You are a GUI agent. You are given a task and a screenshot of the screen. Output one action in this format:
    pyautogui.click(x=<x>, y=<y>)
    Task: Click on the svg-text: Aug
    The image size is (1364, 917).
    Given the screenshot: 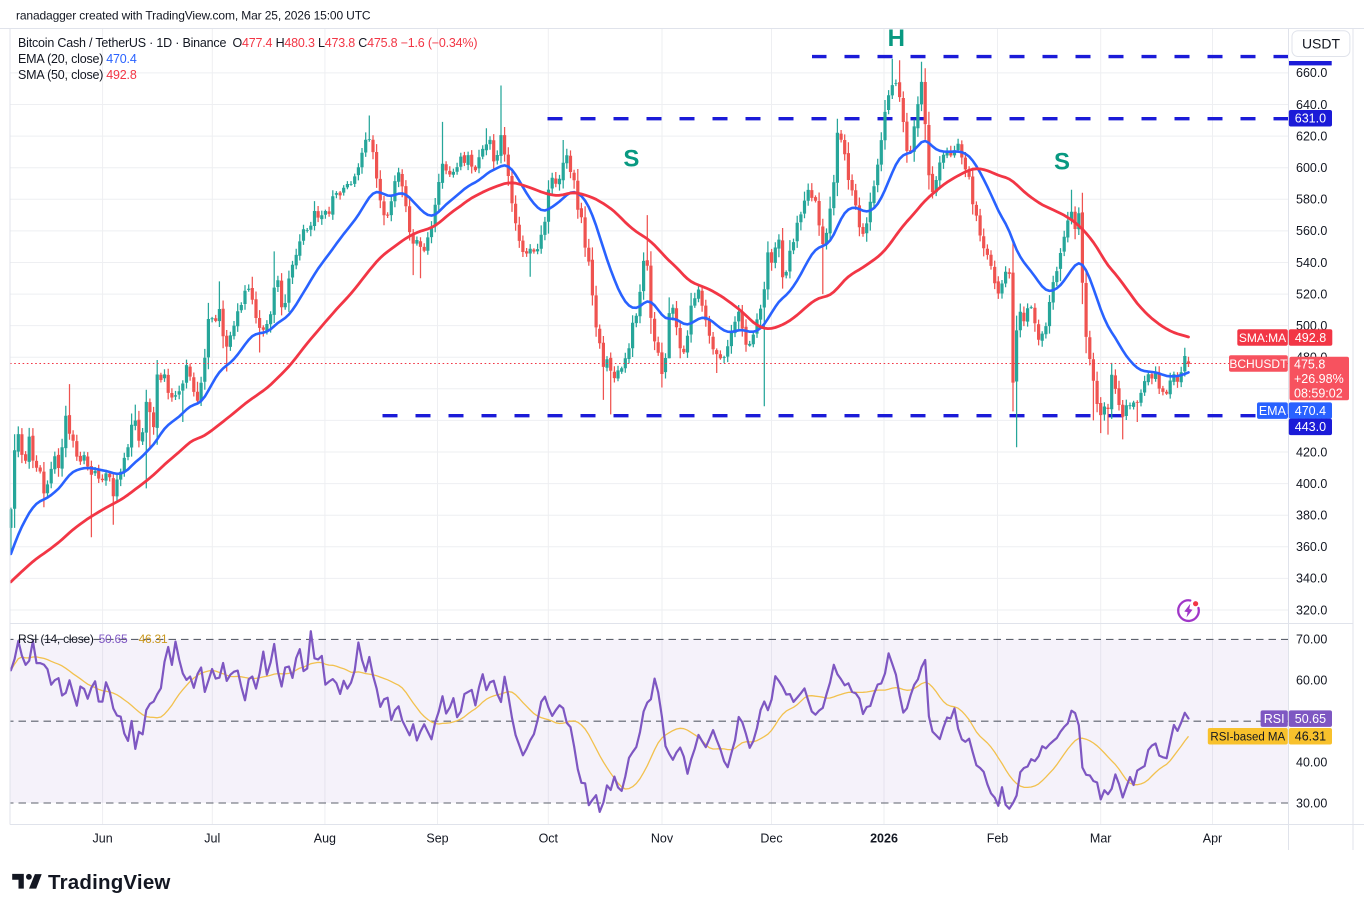 What is the action you would take?
    pyautogui.click(x=325, y=839)
    